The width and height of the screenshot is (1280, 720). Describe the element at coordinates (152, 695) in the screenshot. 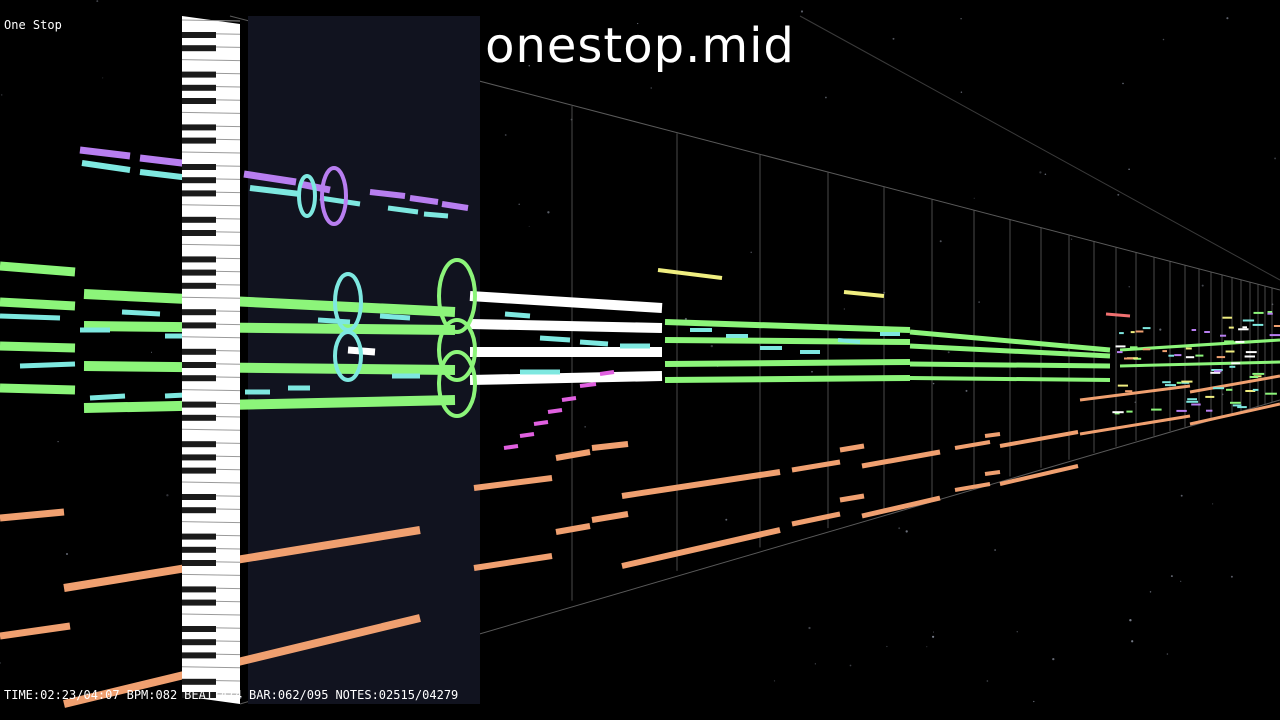

I see `bpm-readout: BPM:082` at that location.